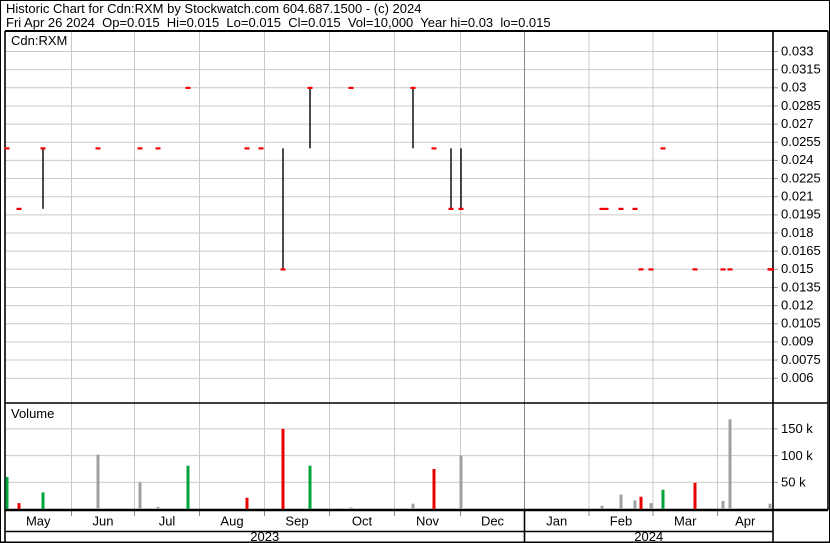  Describe the element at coordinates (797, 196) in the screenshot. I see `price-tick-label: 0.021` at that location.